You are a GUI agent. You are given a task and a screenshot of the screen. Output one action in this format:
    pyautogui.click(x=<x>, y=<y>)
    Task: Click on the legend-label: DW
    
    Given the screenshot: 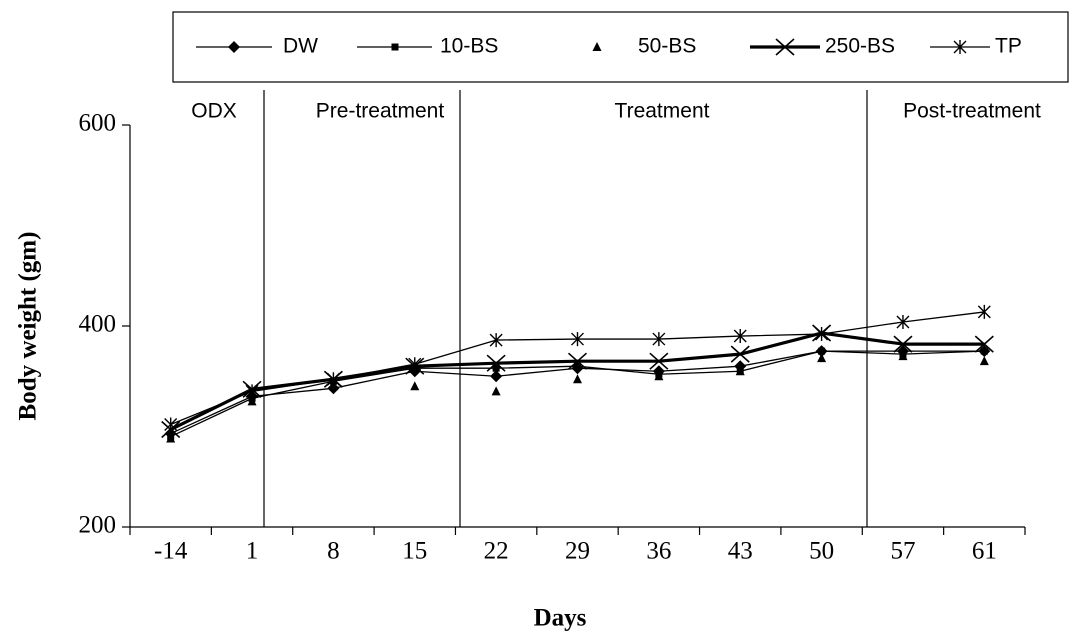 What is the action you would take?
    pyautogui.click(x=300, y=46)
    